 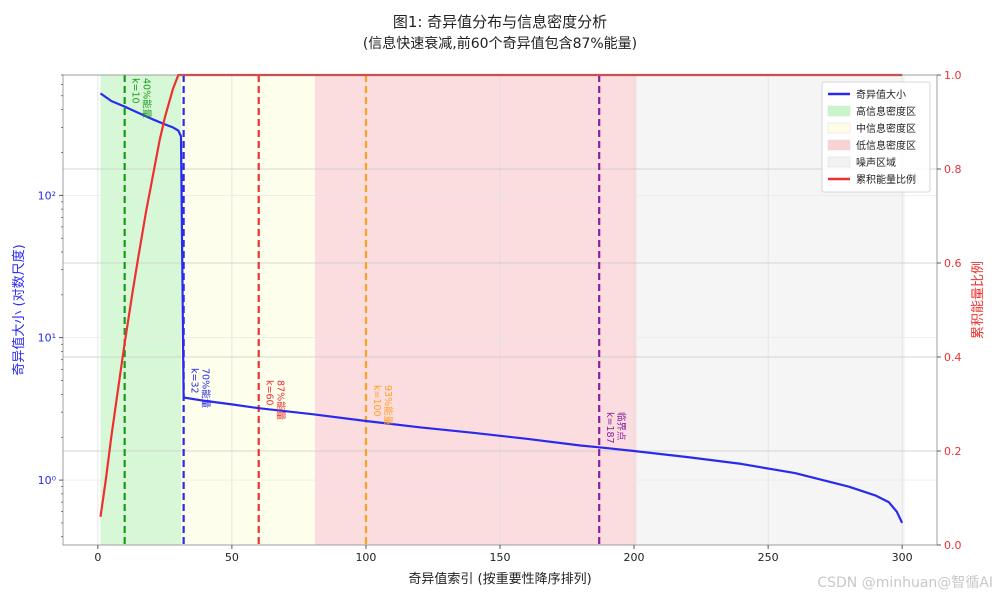 I want to click on vline-annotation-k: k=32, so click(x=194, y=381).